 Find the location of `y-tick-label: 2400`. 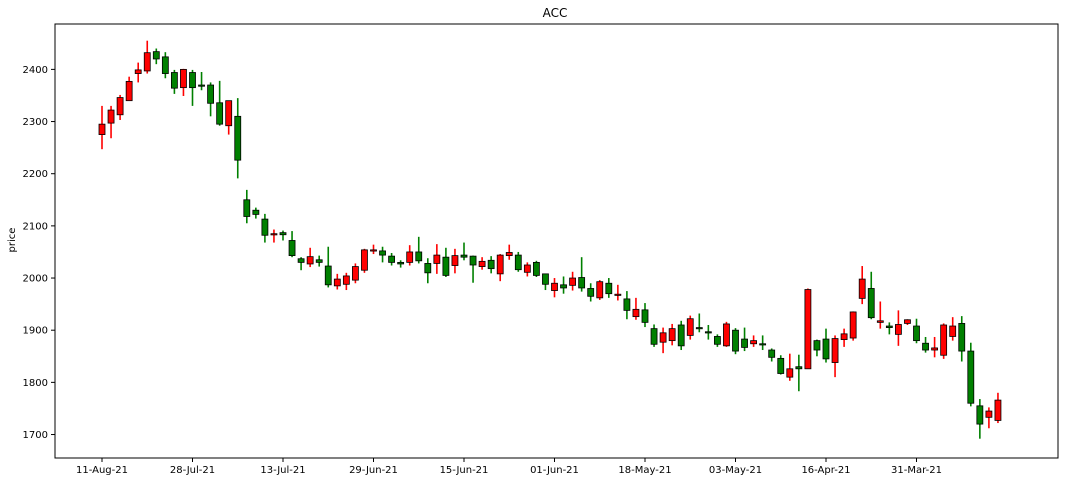

y-tick-label: 2400 is located at coordinates (35, 70).